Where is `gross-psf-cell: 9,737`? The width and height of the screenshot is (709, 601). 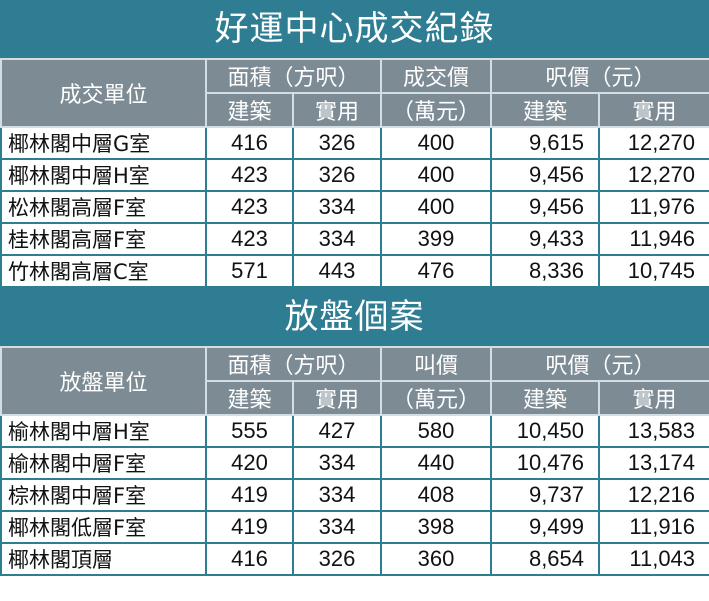
gross-psf-cell: 9,737 is located at coordinates (545, 495).